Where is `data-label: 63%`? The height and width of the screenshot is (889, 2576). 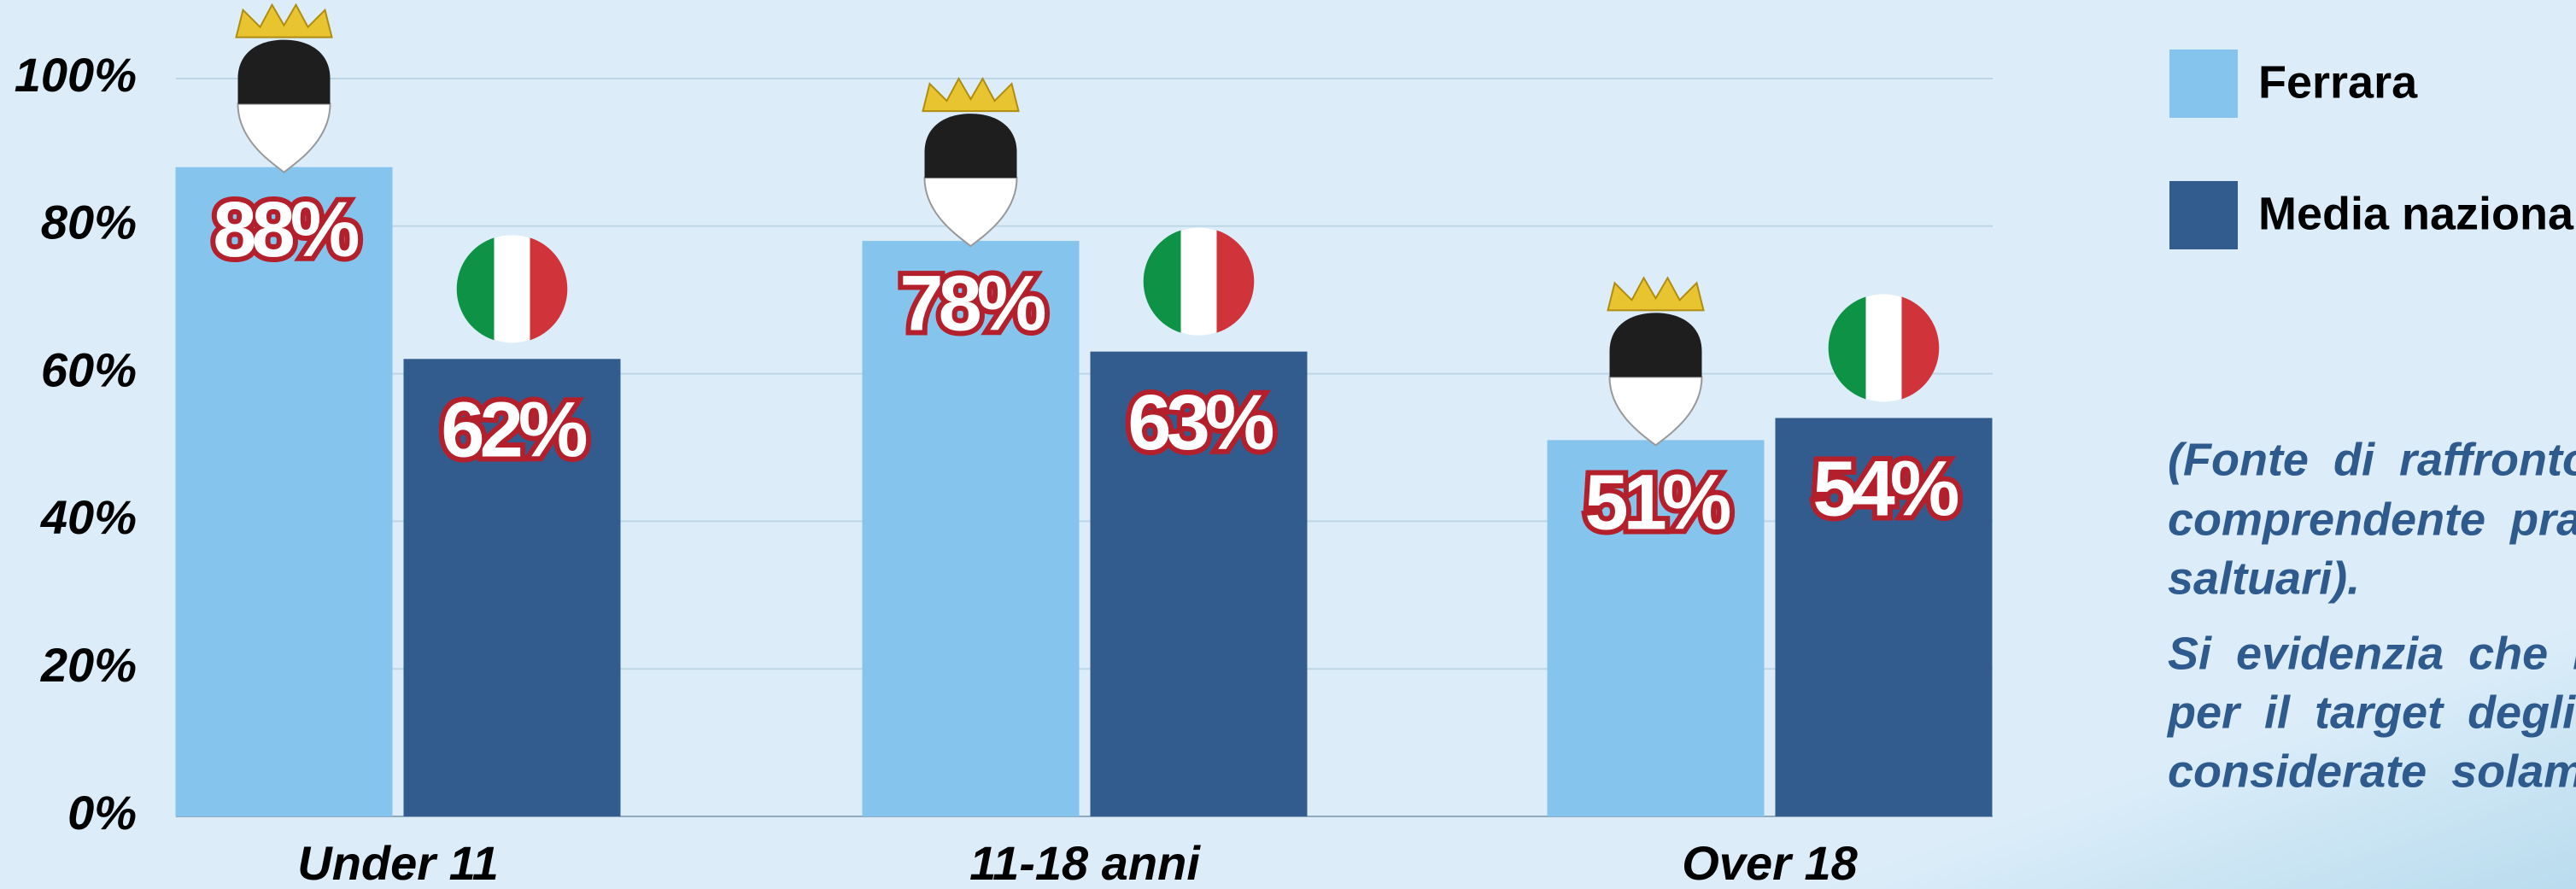 data-label: 63% is located at coordinates (1200, 422).